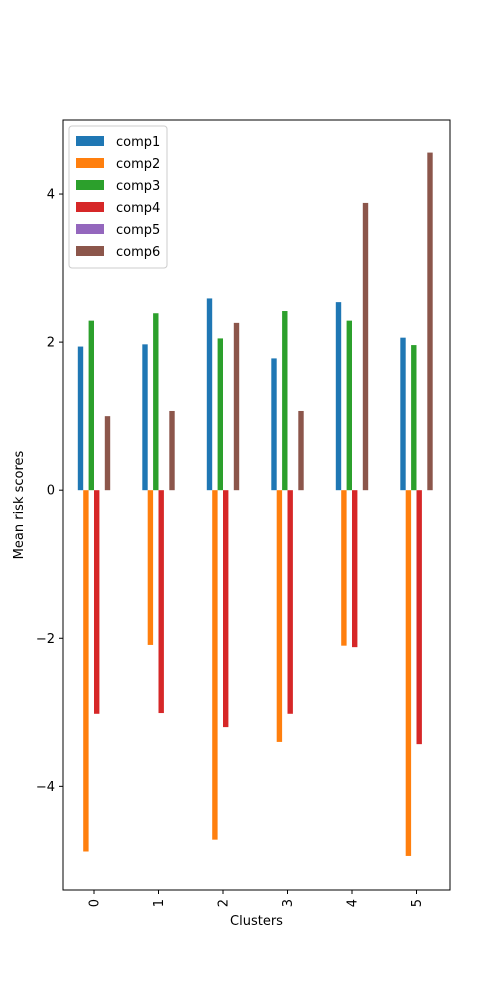 The width and height of the screenshot is (500, 1000). Describe the element at coordinates (138, 230) in the screenshot. I see `legend-label-comp5: comp5` at that location.